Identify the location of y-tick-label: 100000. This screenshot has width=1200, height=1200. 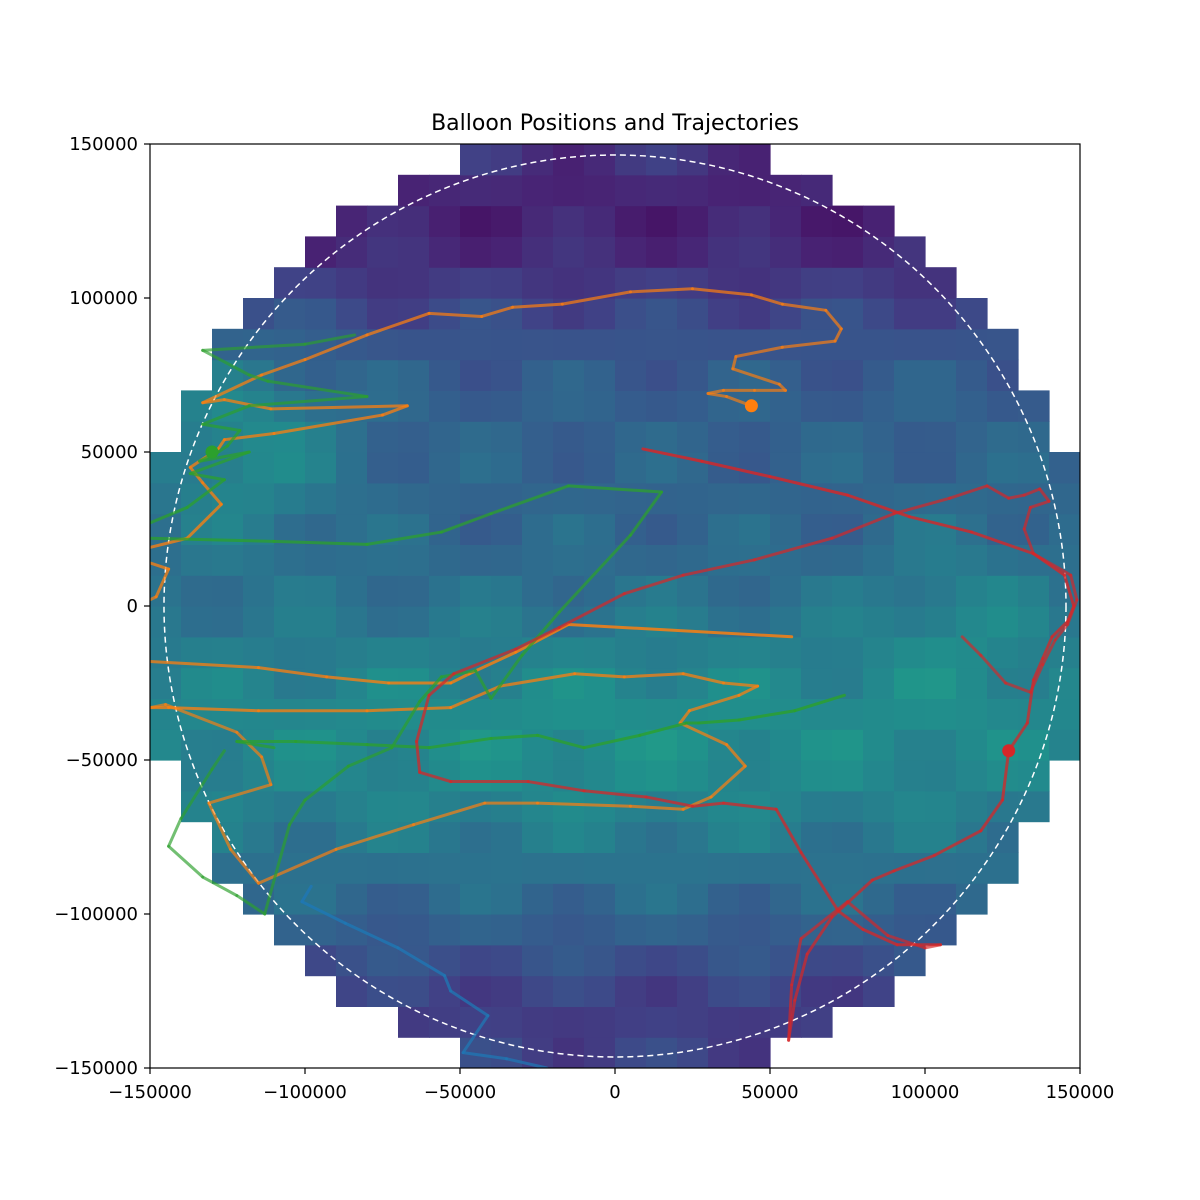
(103, 298).